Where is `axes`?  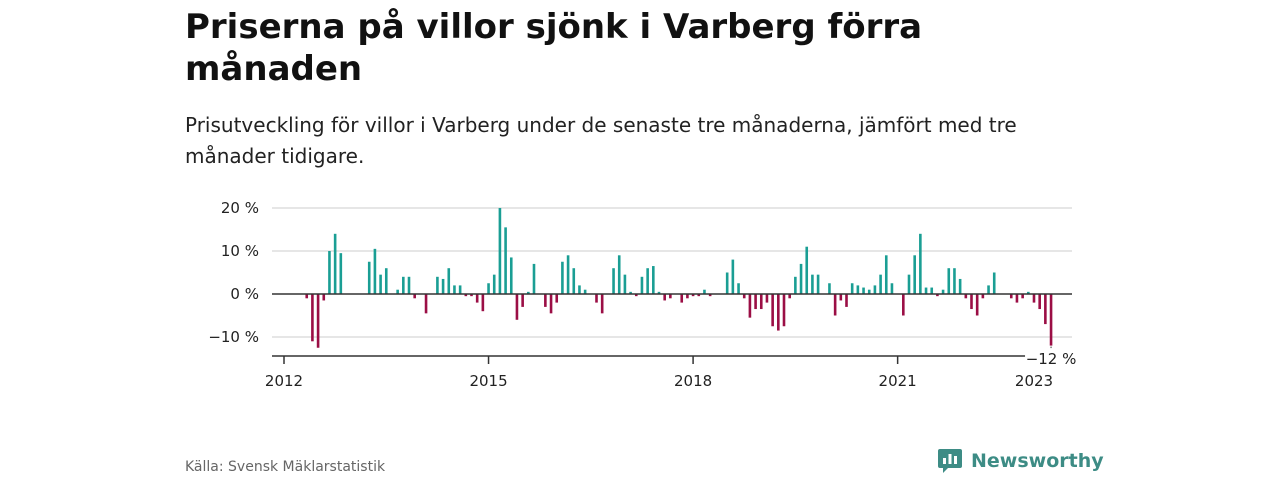
axes is located at coordinates (672, 328).